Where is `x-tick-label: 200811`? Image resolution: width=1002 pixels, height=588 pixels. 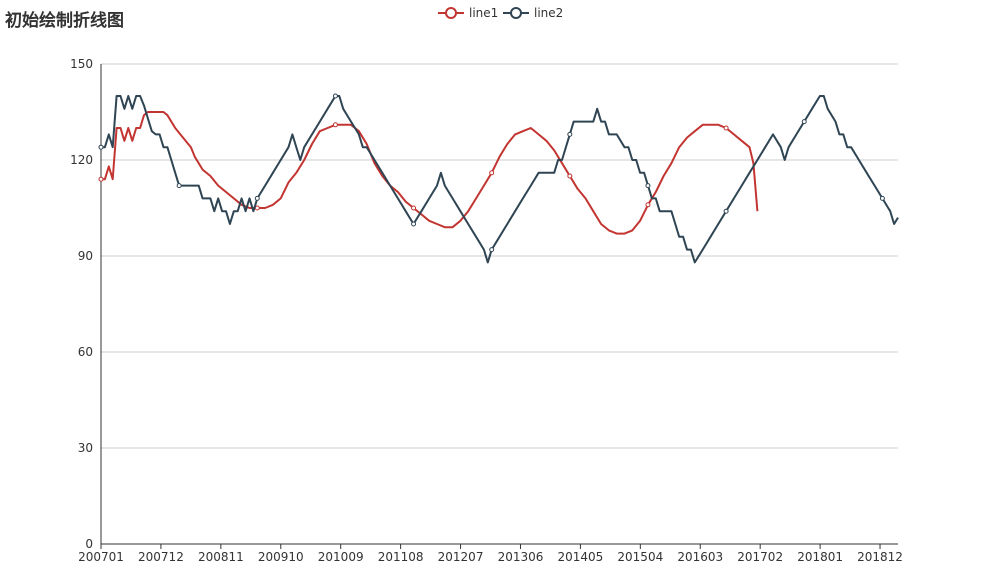
x-tick-label: 200811 is located at coordinates (221, 557).